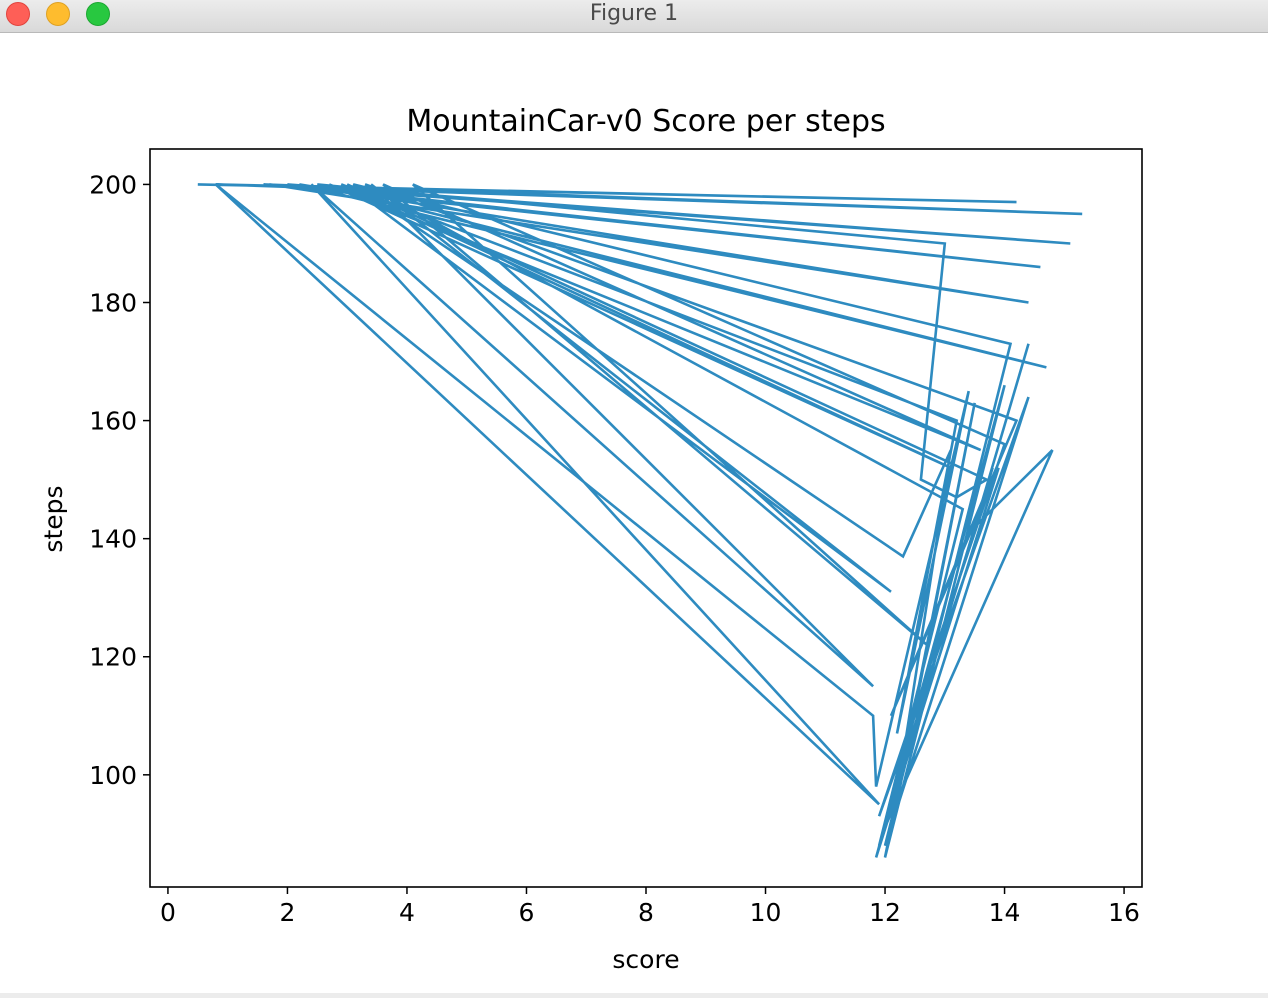 The image size is (1268, 998). Describe the element at coordinates (113, 775) in the screenshot. I see `y-tick-label: 100` at that location.